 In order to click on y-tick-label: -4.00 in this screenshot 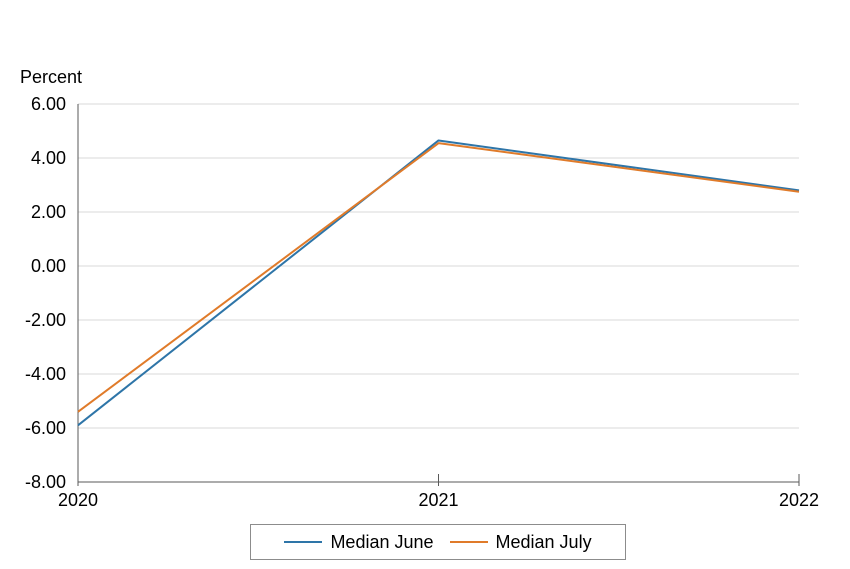, I will do `click(45, 374)`.